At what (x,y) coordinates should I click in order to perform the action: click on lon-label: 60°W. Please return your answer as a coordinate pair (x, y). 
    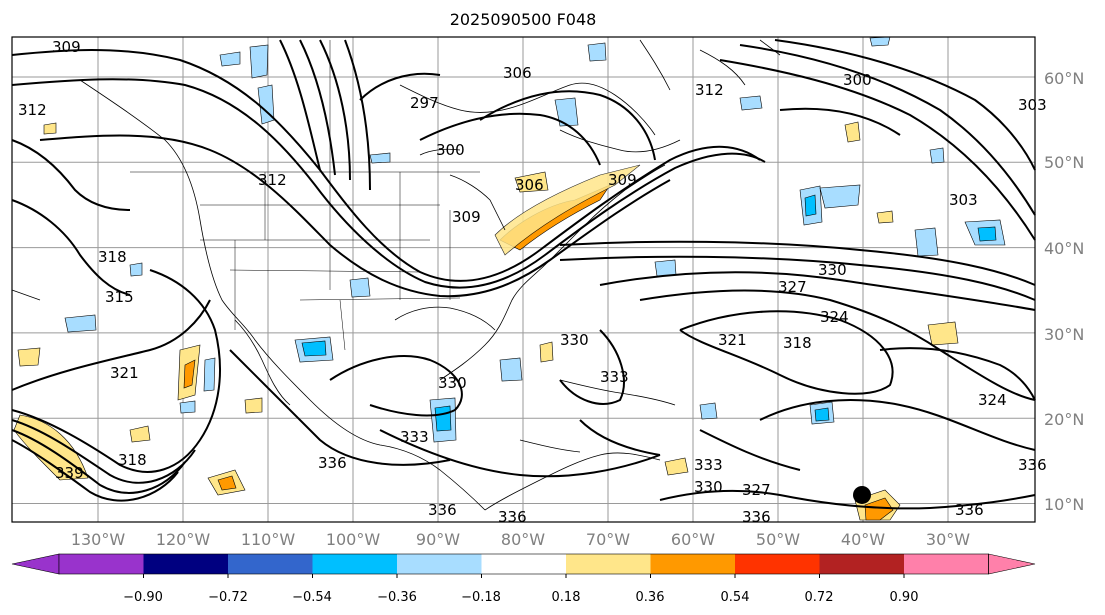
    Looking at the image, I should click on (693, 539).